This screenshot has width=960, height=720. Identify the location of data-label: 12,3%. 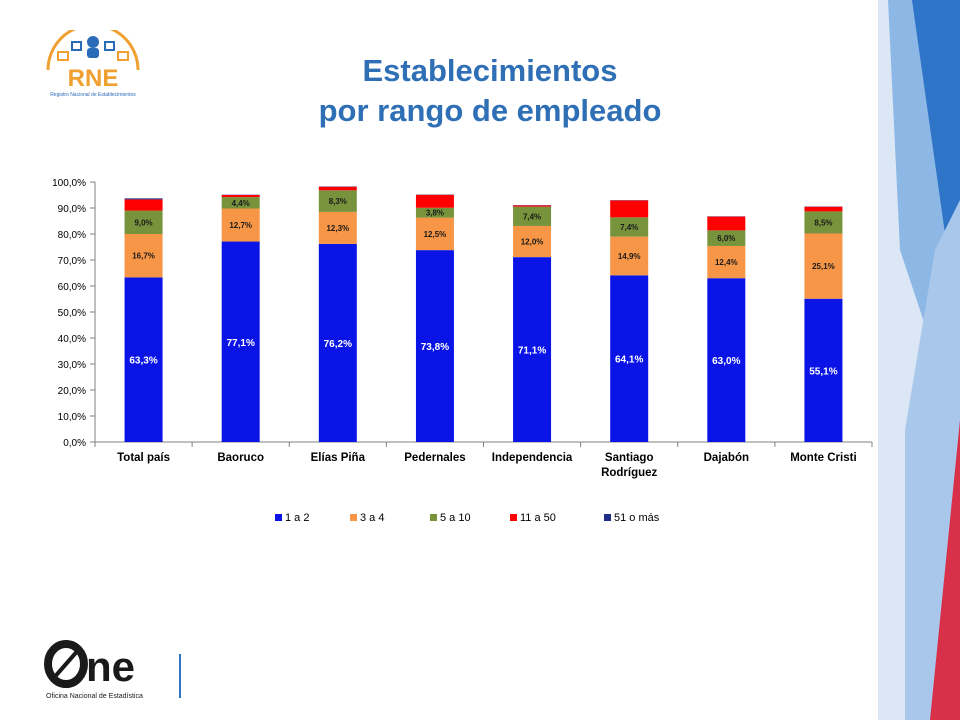
(337, 228).